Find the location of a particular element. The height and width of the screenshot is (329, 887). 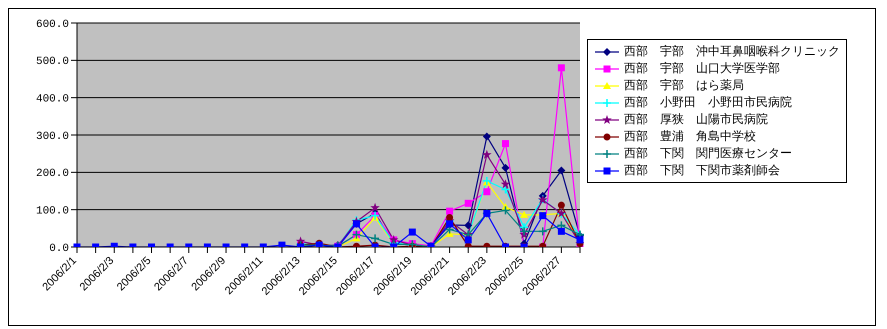

legend-label: 西部 厚狭 山陽市民病院 is located at coordinates (696, 119).